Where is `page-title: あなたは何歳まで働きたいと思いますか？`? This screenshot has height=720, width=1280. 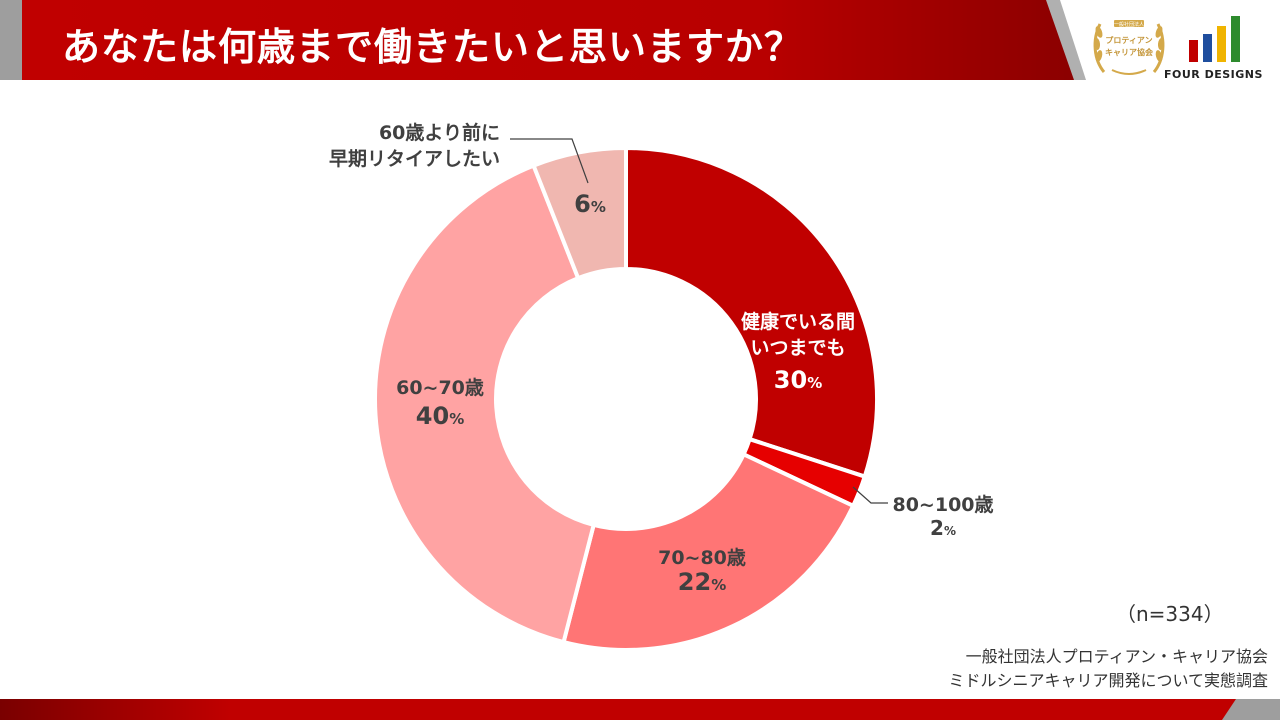
page-title: あなたは何歳まで働きたいと思いますか？ is located at coordinates (433, 47).